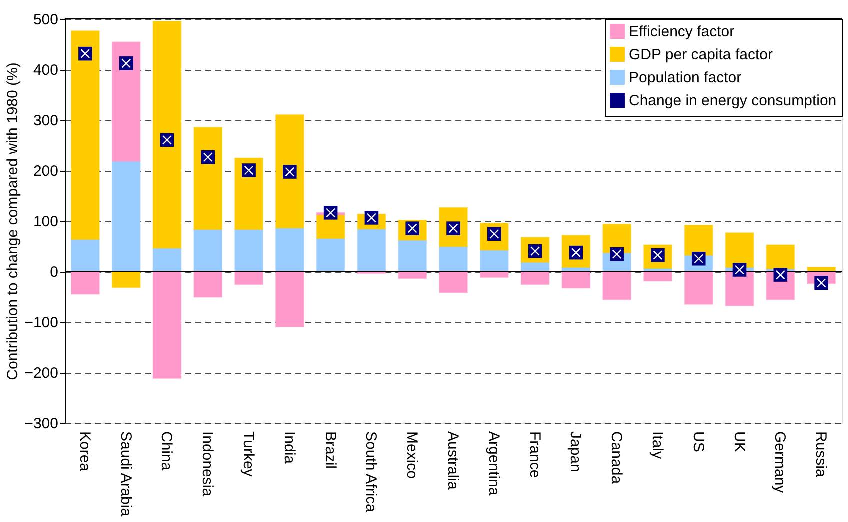 The image size is (848, 522). Describe the element at coordinates (85, 452) in the screenshot. I see `x-tick-label: Korea` at that location.